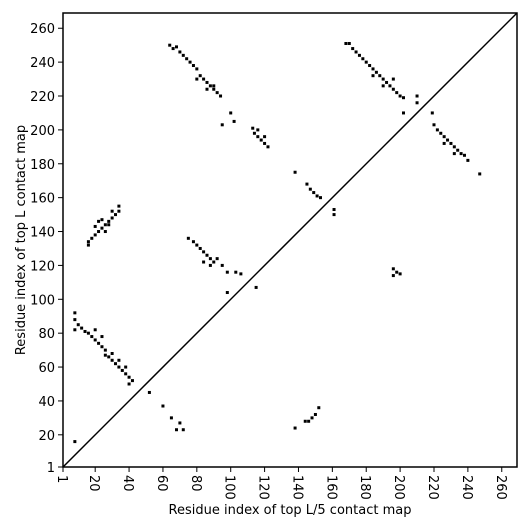 This screenshot has width=531, height=531. Describe the element at coordinates (229, 487) in the screenshot. I see `x-tick-label: 100` at that location.